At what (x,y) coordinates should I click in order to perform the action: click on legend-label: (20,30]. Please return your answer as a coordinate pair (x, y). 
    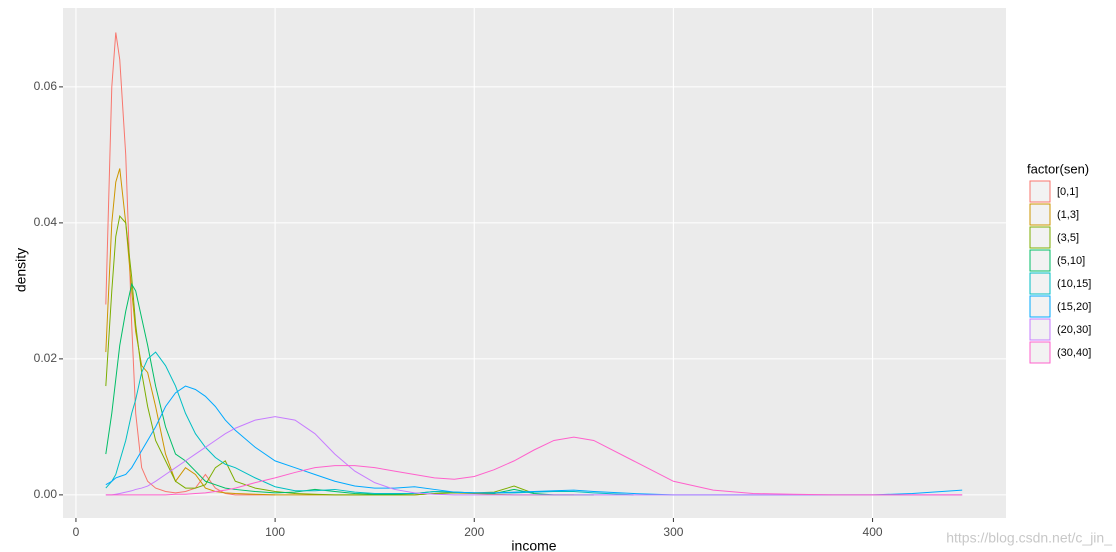
    Looking at the image, I should click on (1074, 330).